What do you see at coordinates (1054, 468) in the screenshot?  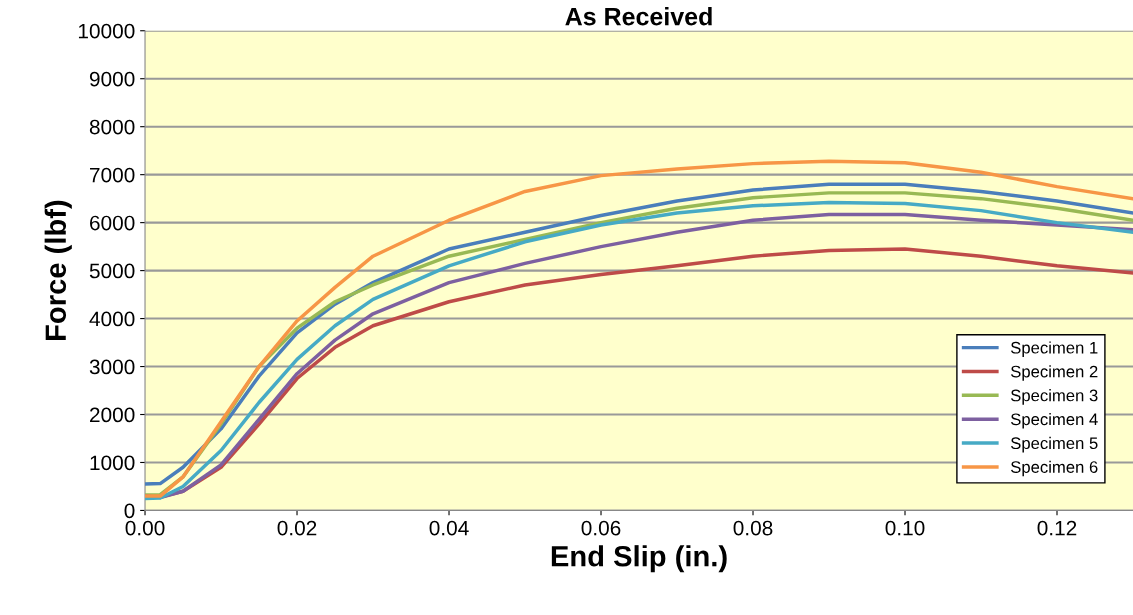 I see `legend-label: Specimen 6` at bounding box center [1054, 468].